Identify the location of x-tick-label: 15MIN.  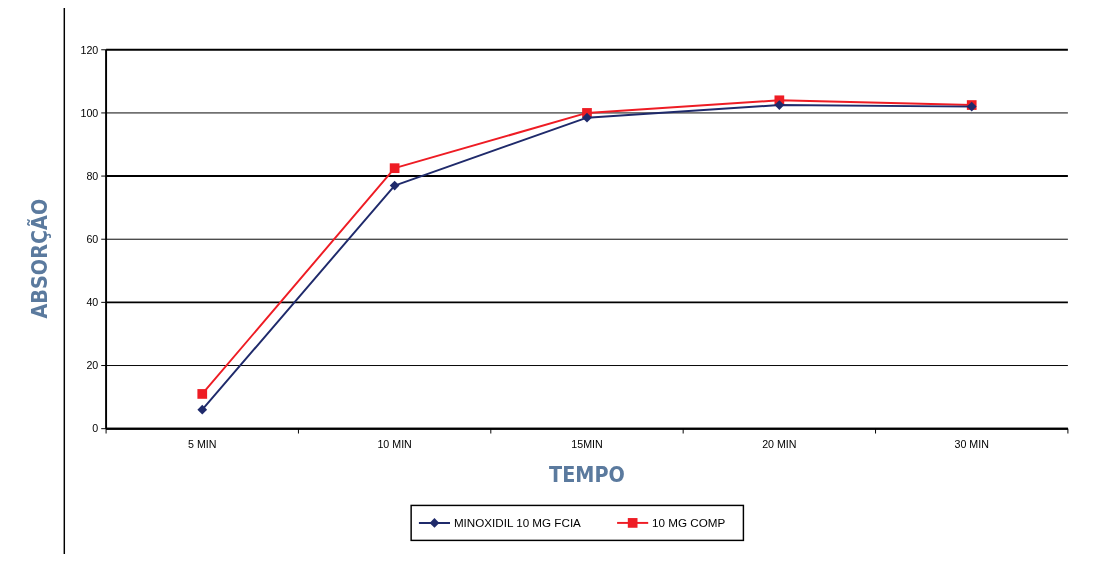
(587, 444).